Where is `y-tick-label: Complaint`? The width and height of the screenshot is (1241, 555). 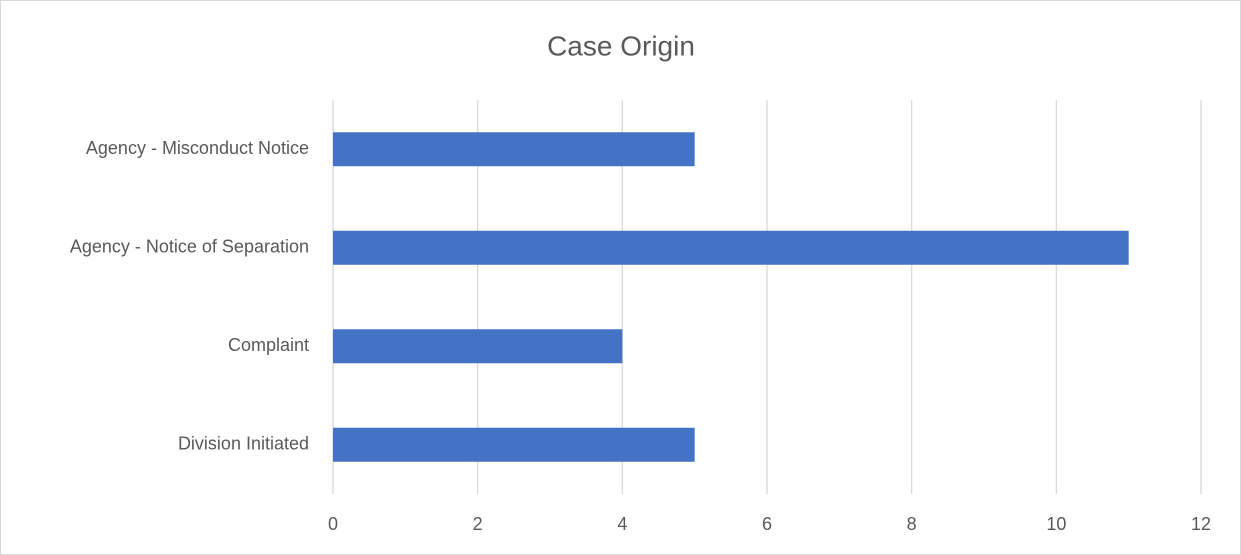 y-tick-label: Complaint is located at coordinates (268, 345).